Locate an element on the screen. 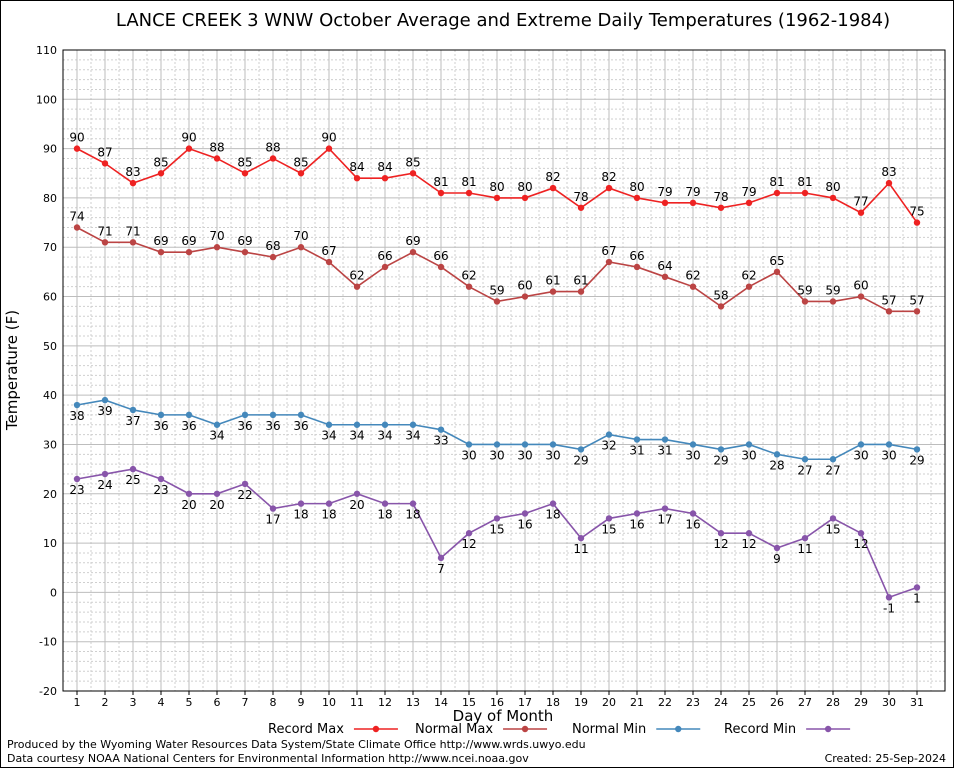  data-label: 9 is located at coordinates (777, 559).